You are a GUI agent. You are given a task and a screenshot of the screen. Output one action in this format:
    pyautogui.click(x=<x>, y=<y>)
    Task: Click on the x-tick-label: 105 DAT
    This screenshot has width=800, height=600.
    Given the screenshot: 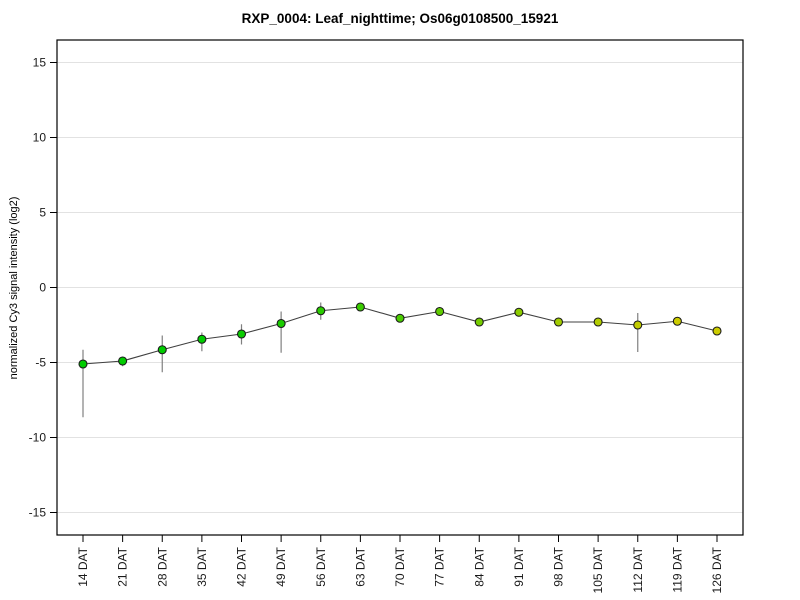 What is the action you would take?
    pyautogui.click(x=598, y=569)
    